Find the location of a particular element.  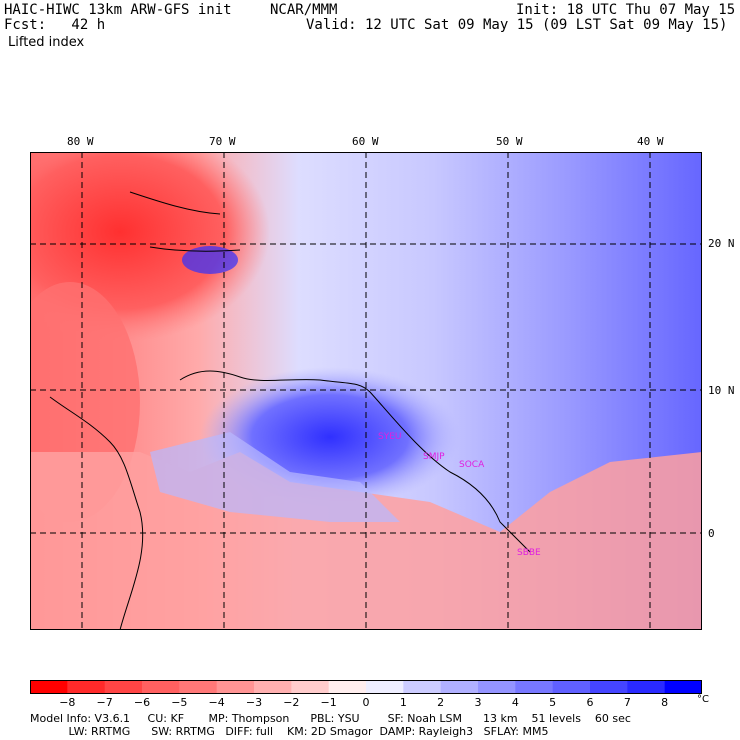

lon-label-50w: 50 W is located at coordinates (509, 141).